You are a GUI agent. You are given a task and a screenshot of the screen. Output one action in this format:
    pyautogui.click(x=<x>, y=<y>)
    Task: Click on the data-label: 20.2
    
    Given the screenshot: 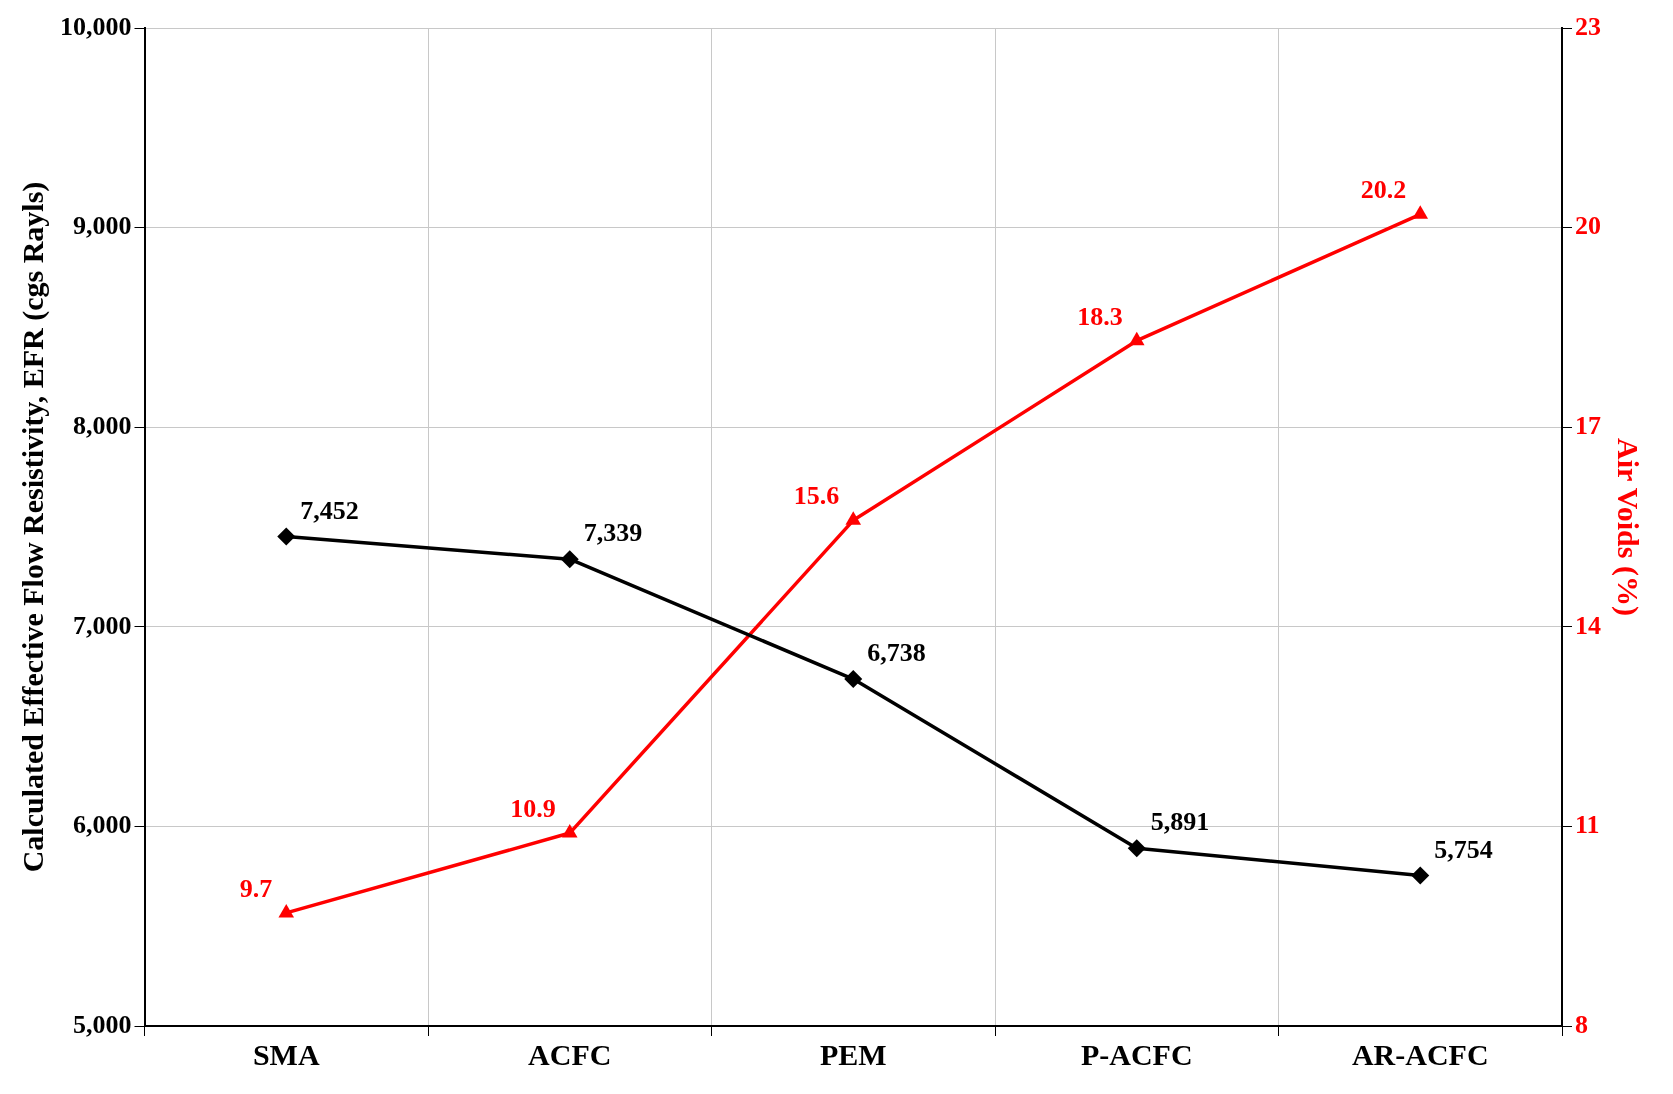 What is the action you would take?
    pyautogui.click(x=1383, y=190)
    